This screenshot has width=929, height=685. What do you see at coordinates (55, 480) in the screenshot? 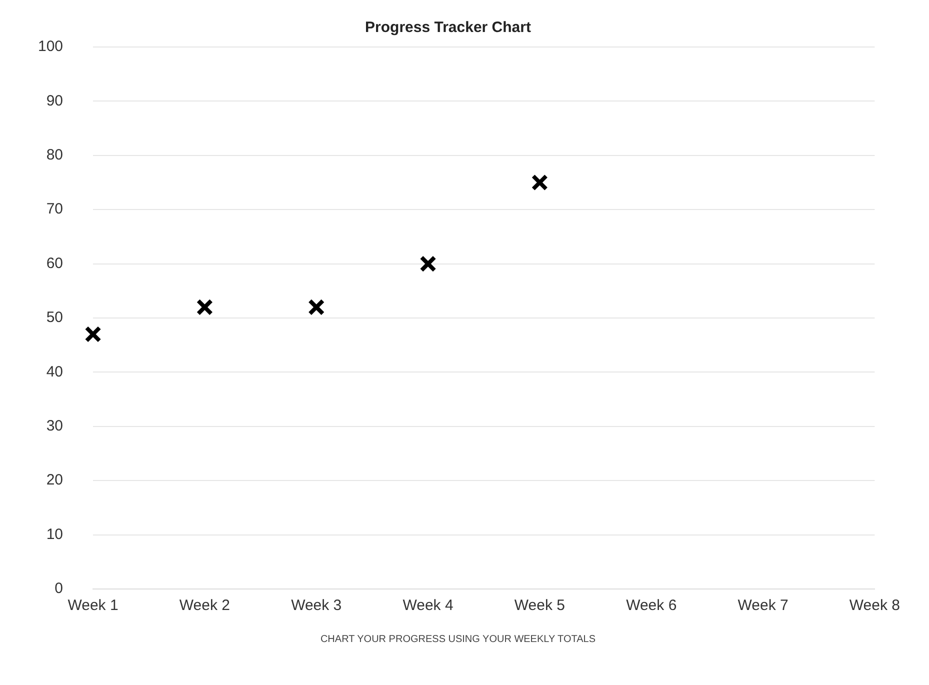
I see `y-tick-label: 20` at bounding box center [55, 480].